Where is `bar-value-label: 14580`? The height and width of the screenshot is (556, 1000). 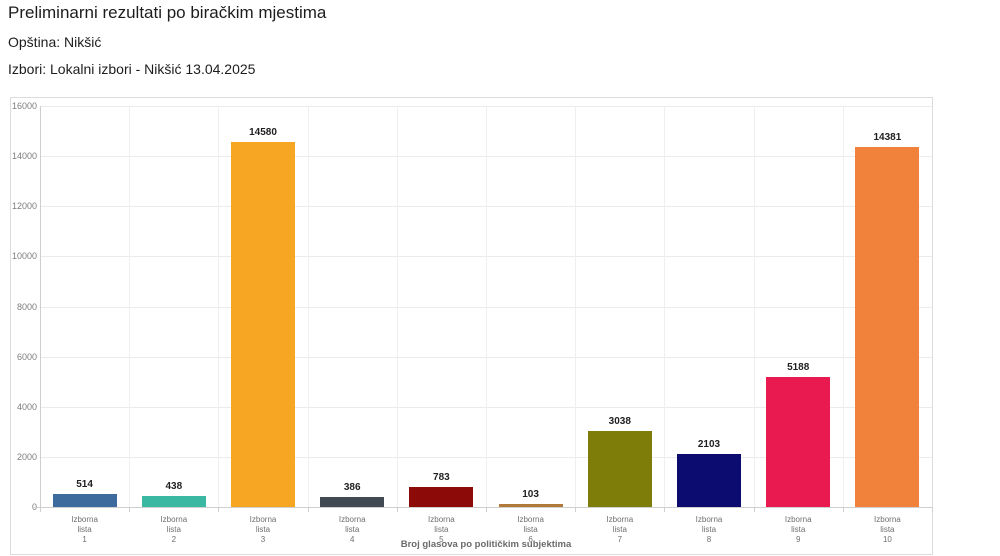 bar-value-label: 14580 is located at coordinates (263, 132).